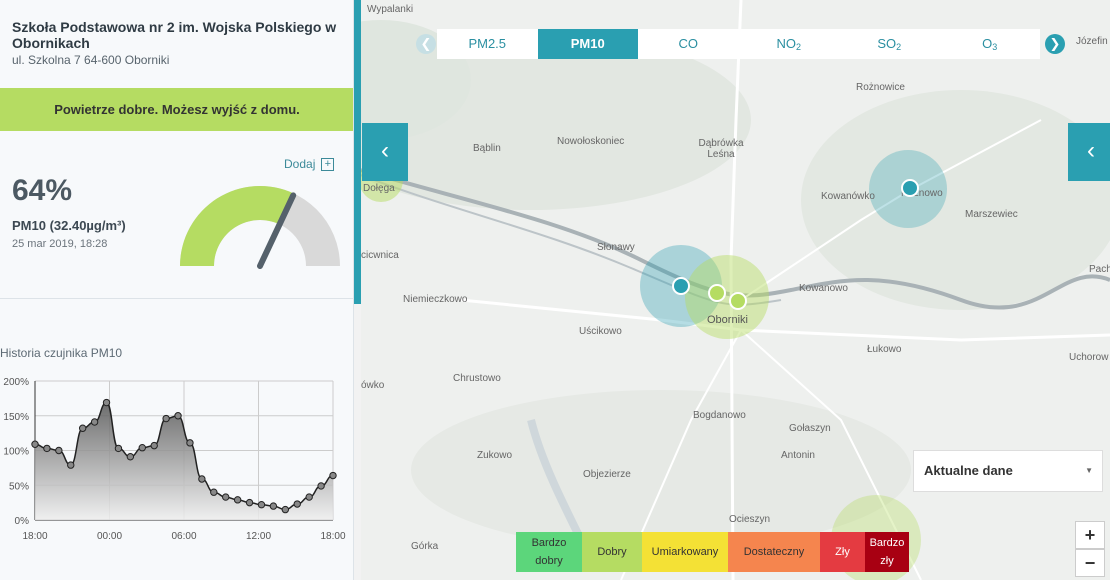 This screenshot has height=580, width=1110. What do you see at coordinates (995, 47) in the screenshot?
I see `tab-subscript: 3` at bounding box center [995, 47].